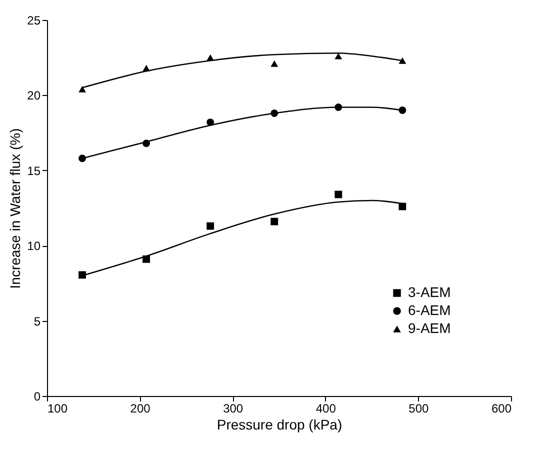  What do you see at coordinates (140, 409) in the screenshot?
I see `x-tick-label: 200` at bounding box center [140, 409].